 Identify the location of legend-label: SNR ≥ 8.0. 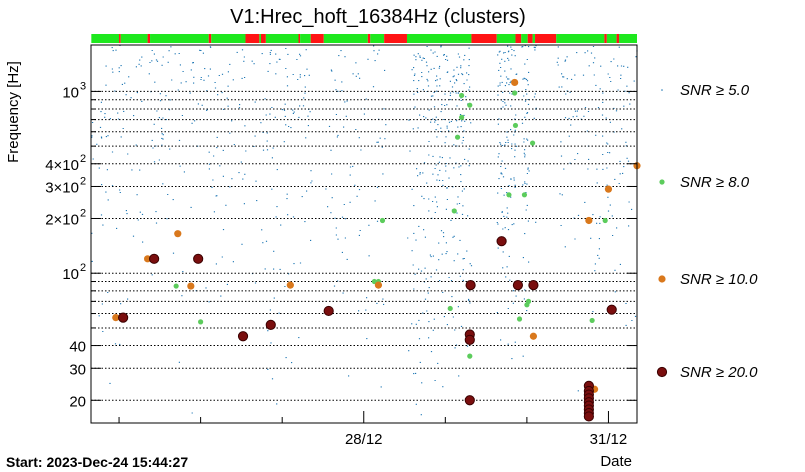
(715, 182).